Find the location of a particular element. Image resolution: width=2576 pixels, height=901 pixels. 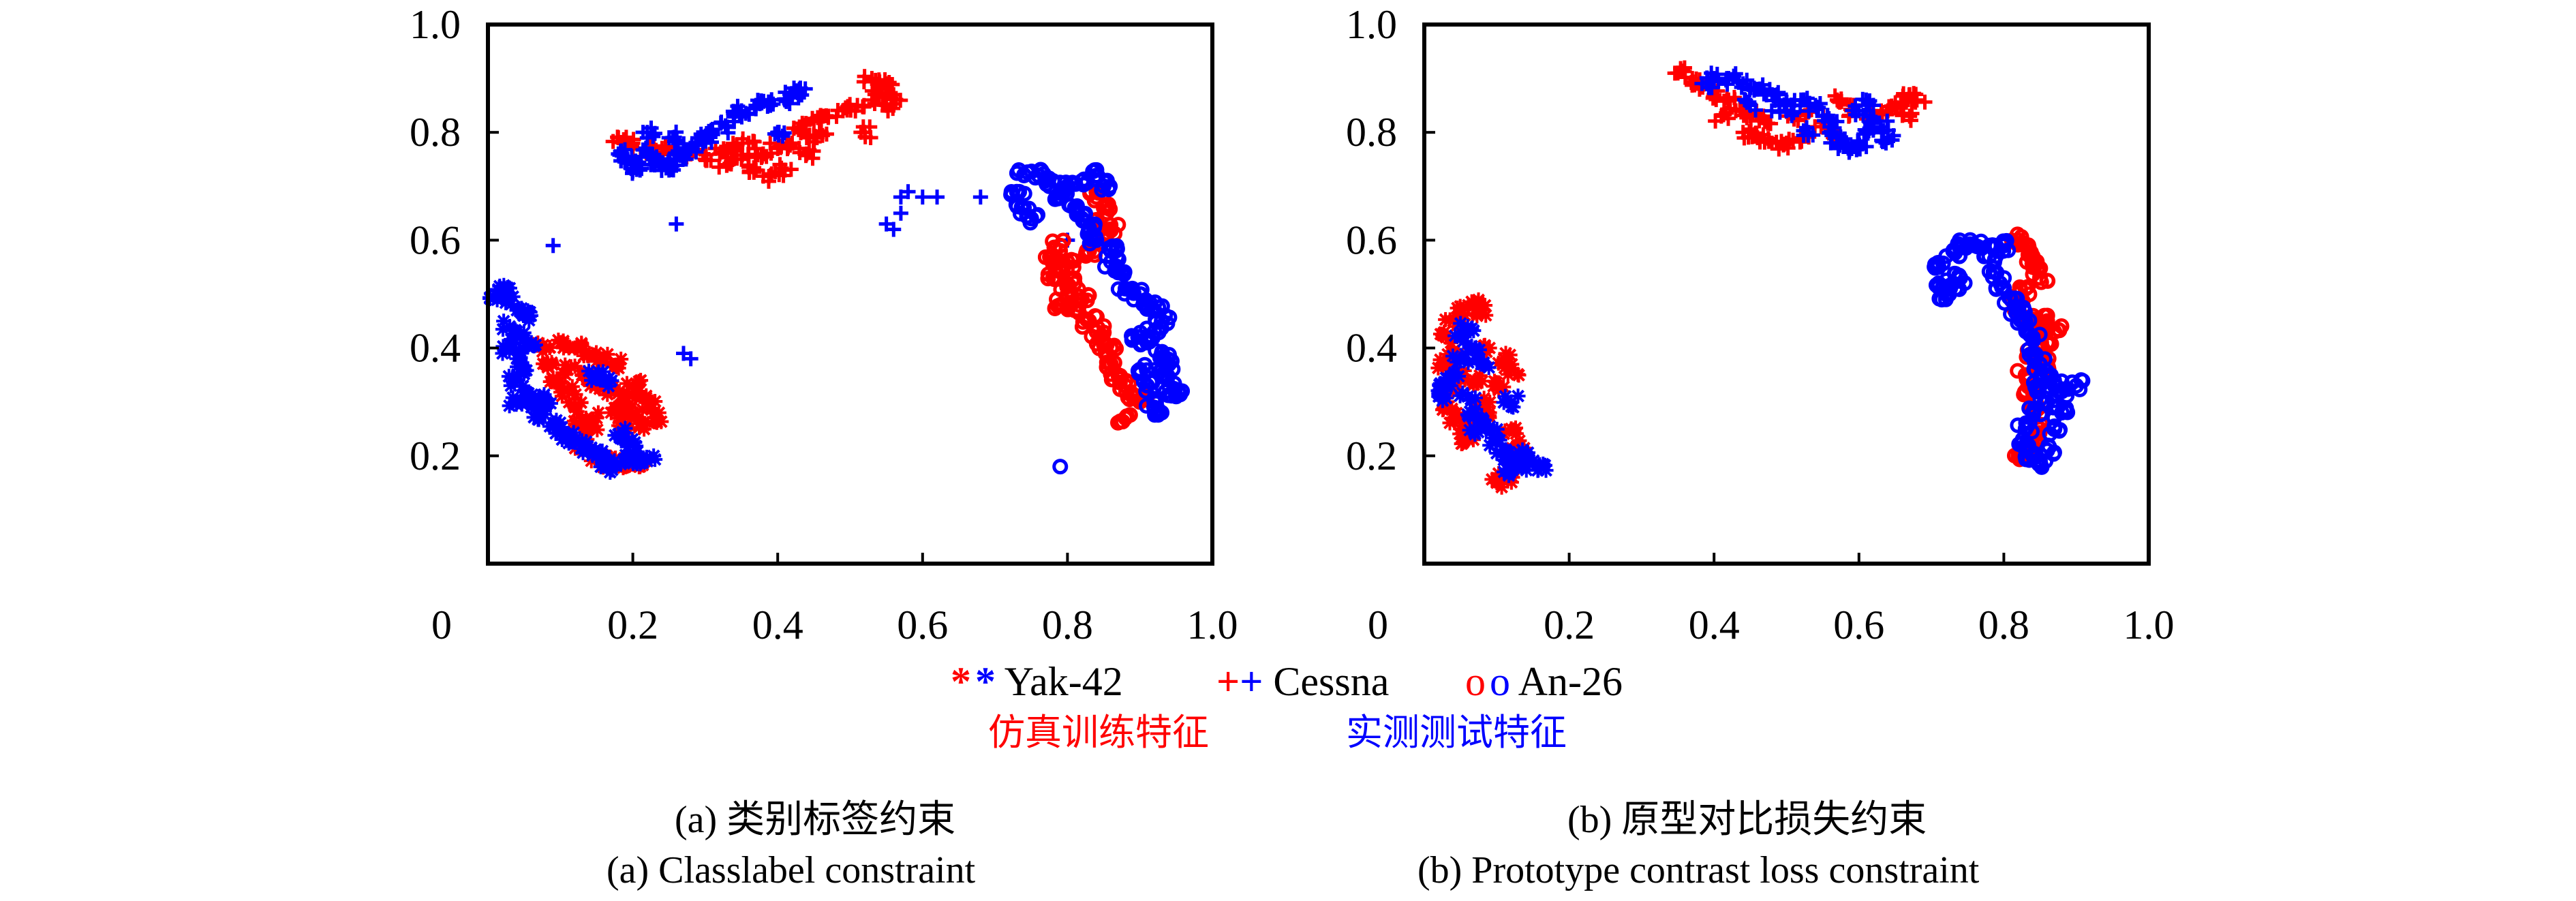

y-tick-label: 0.2 is located at coordinates (1371, 456).